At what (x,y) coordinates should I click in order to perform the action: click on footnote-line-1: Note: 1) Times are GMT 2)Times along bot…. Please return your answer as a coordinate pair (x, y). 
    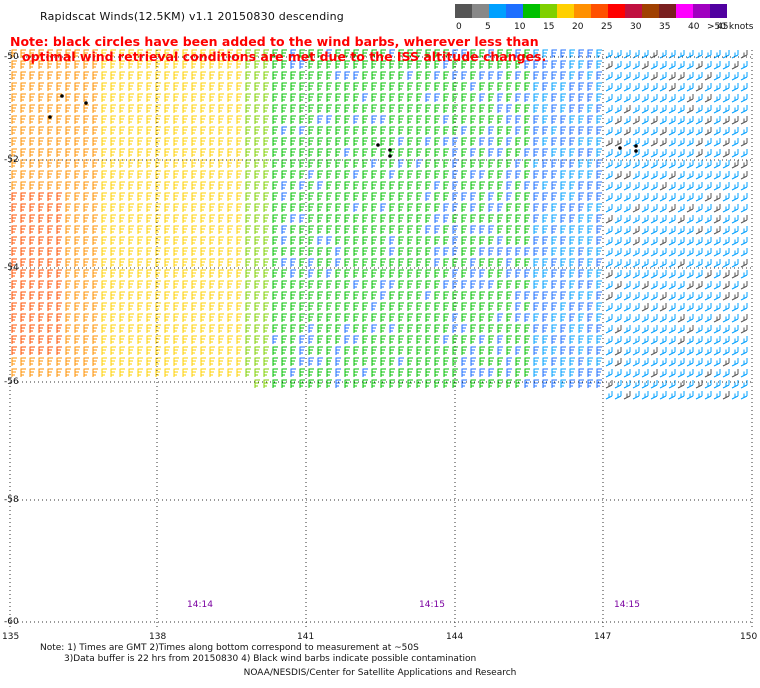
    Looking at the image, I should click on (229, 648).